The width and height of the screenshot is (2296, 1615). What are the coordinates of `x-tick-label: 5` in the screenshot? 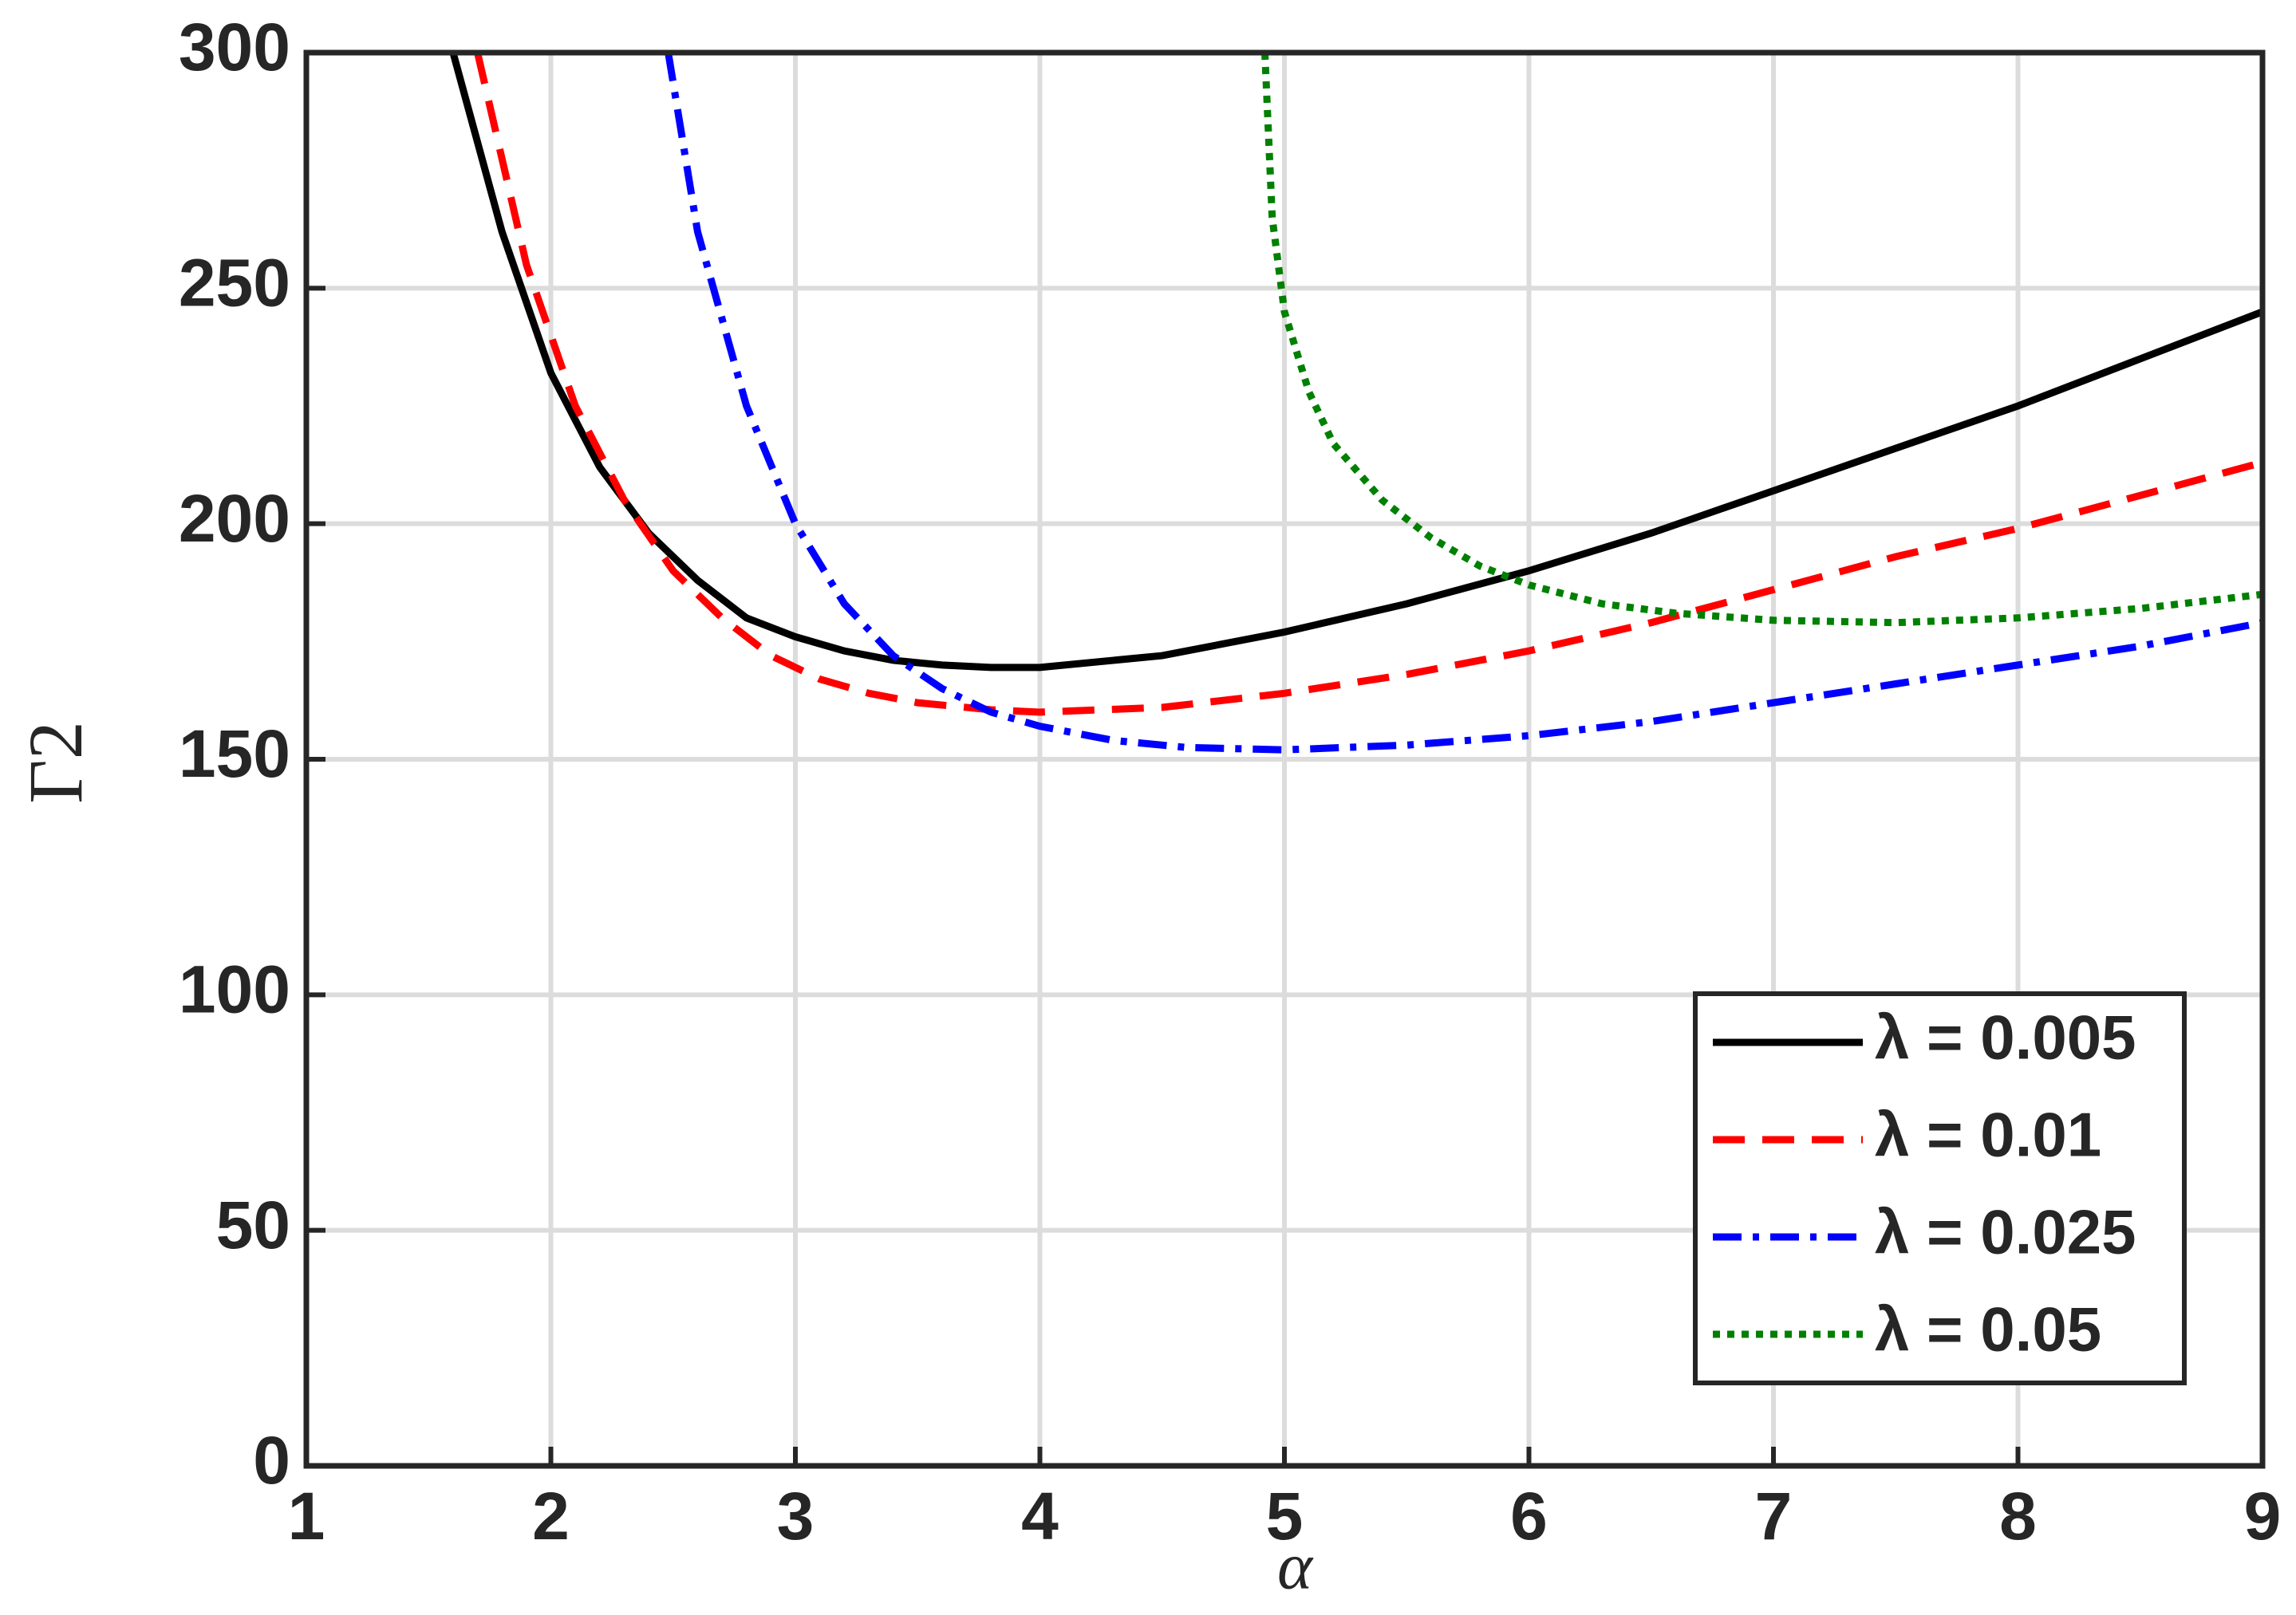 It's located at (1285, 1516).